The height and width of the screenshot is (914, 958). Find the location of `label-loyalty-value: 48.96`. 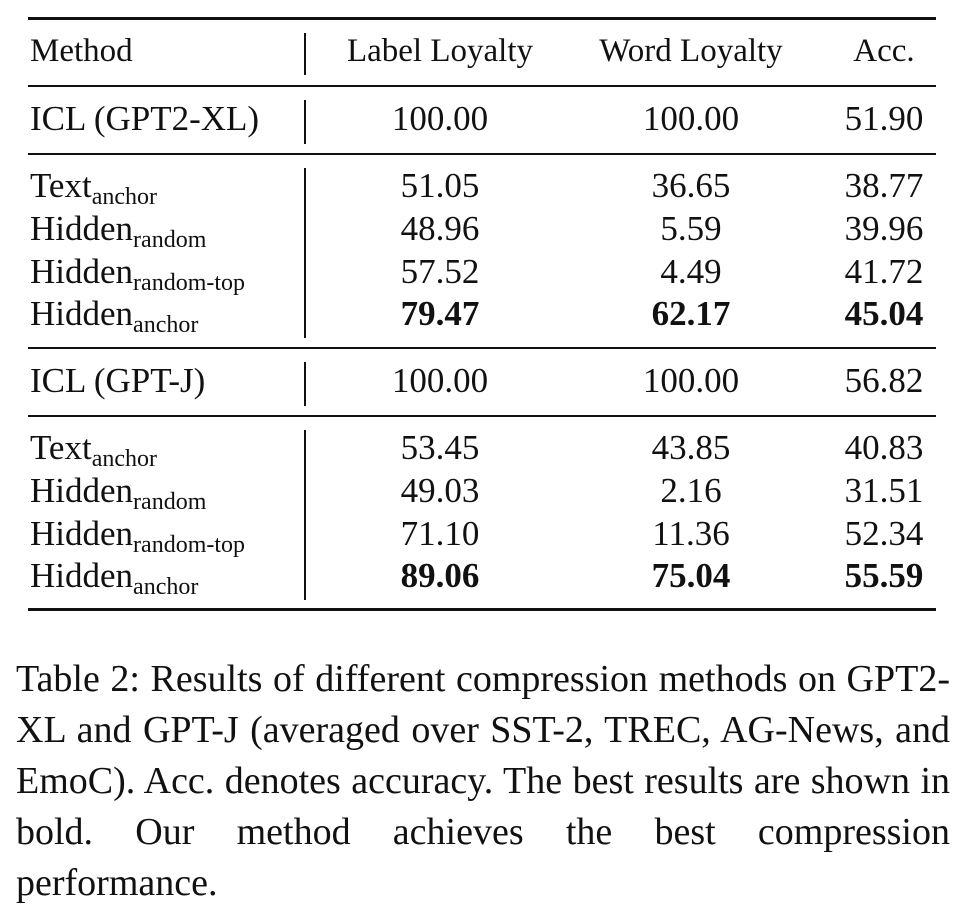

label-loyalty-value: 48.96 is located at coordinates (440, 228).